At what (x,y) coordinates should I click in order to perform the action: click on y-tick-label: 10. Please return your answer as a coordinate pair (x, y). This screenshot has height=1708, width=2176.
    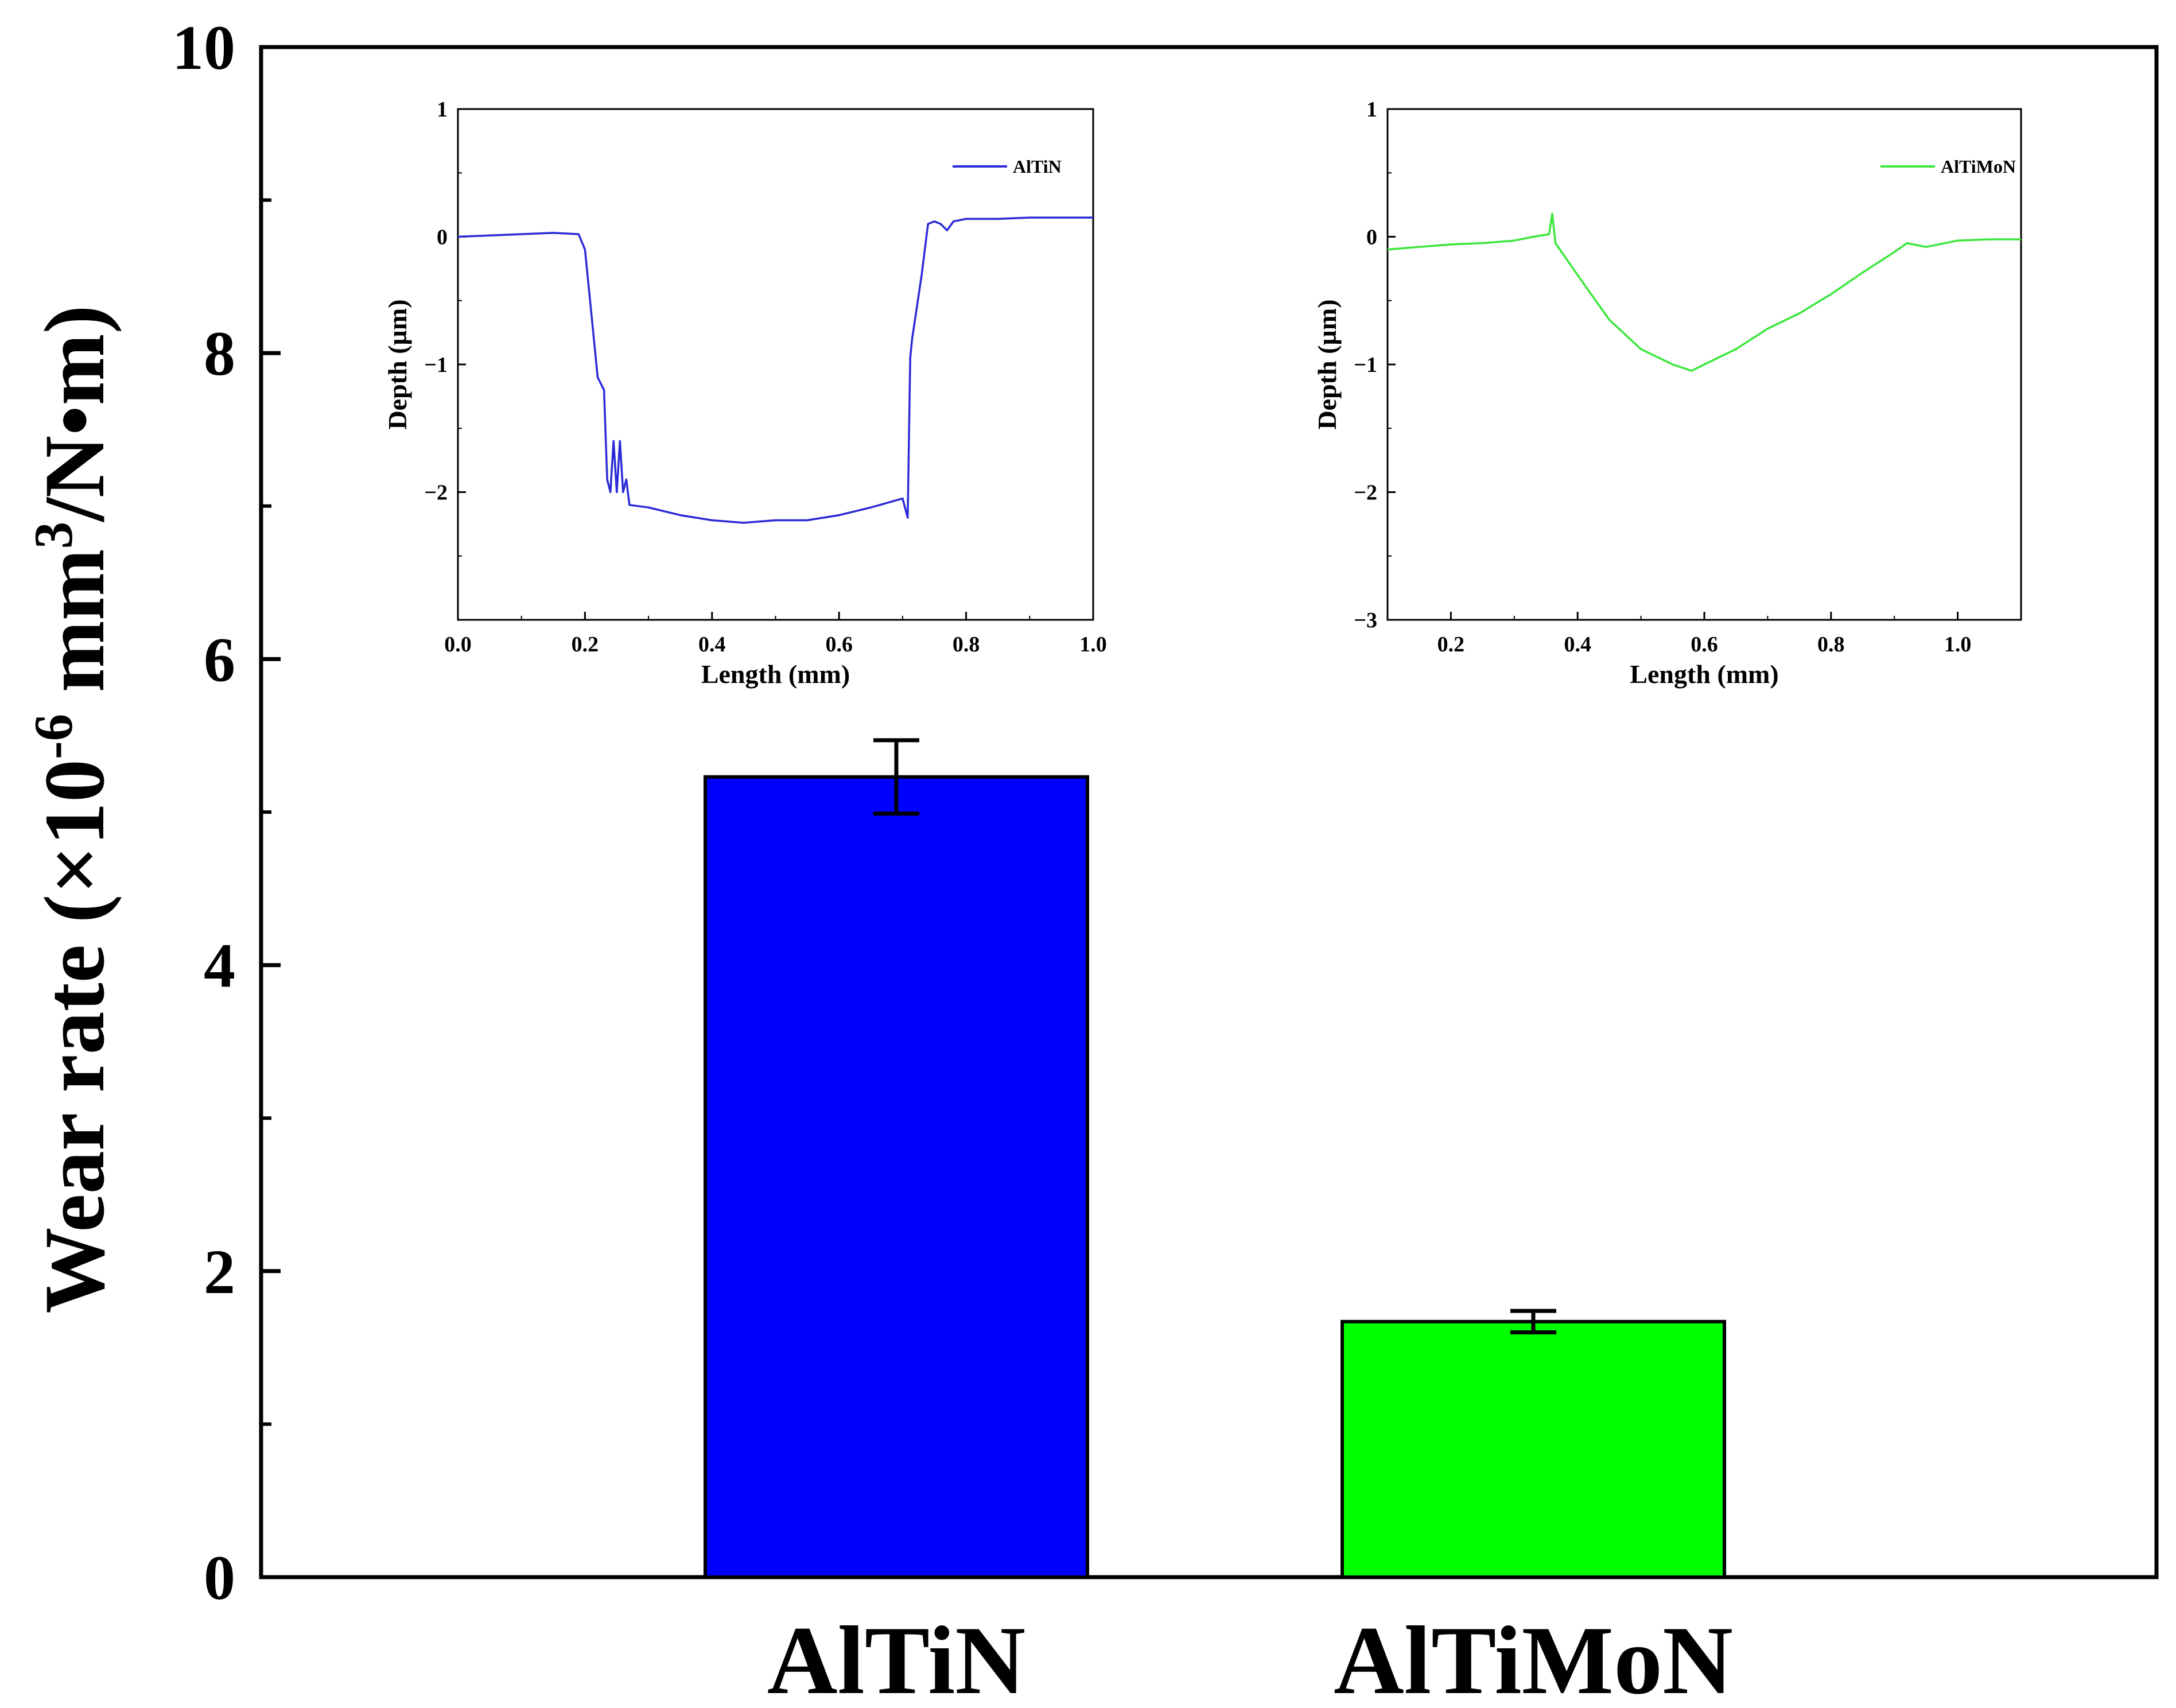
    Looking at the image, I should click on (203, 48).